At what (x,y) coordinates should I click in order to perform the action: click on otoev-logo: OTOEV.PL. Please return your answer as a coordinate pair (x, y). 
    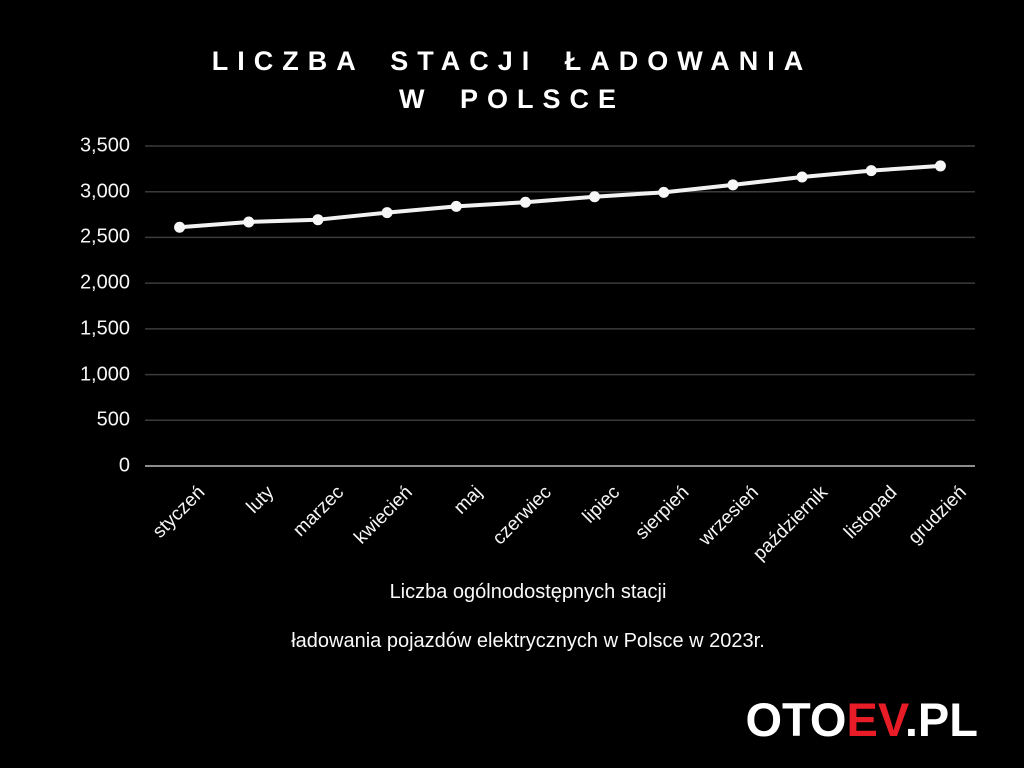
    Looking at the image, I should click on (862, 719).